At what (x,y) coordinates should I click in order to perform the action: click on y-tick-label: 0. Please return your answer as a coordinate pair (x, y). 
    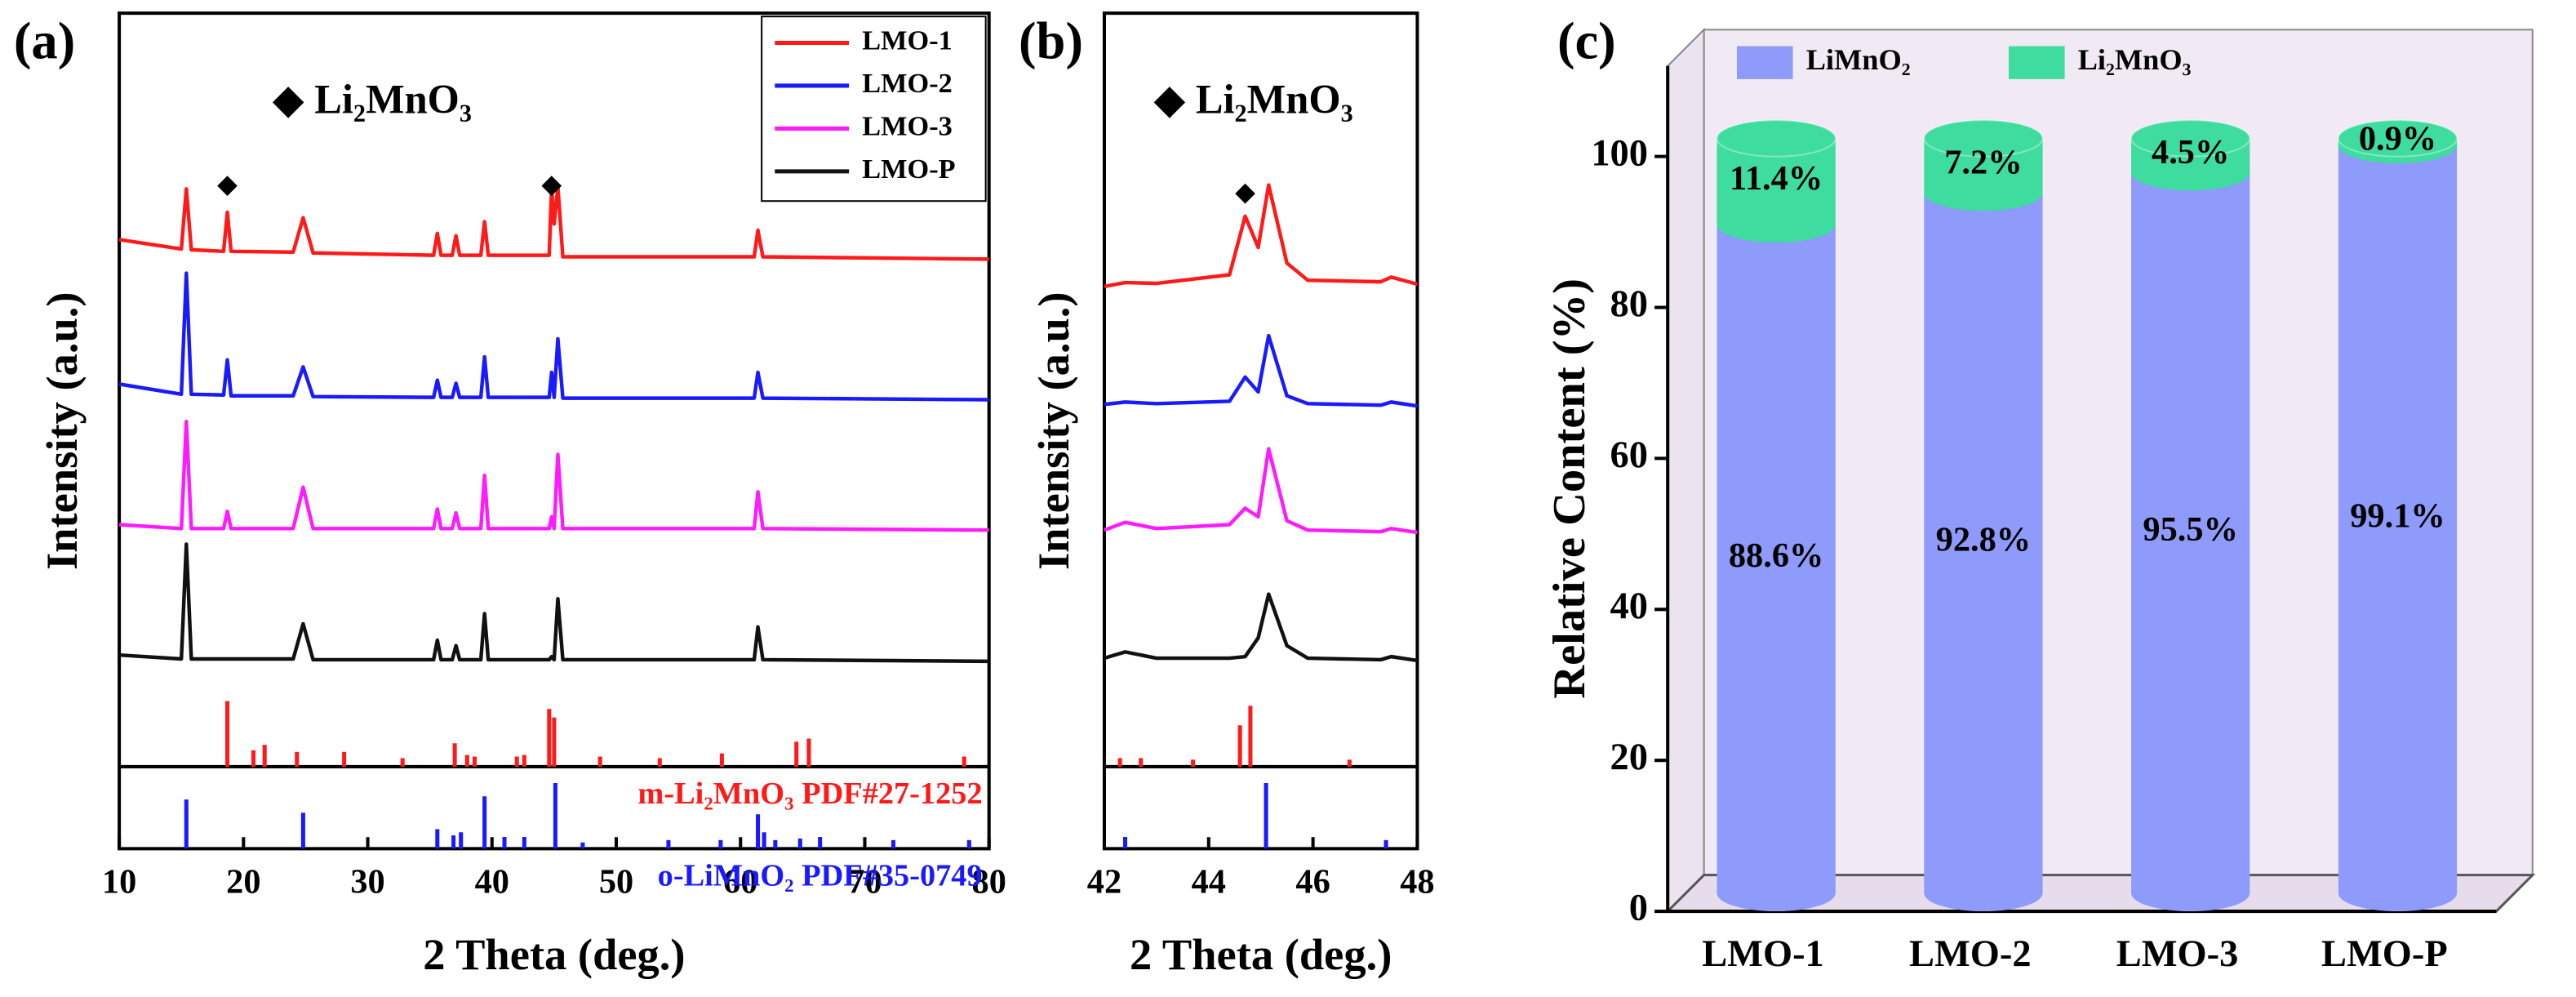
    Looking at the image, I should click on (1638, 909).